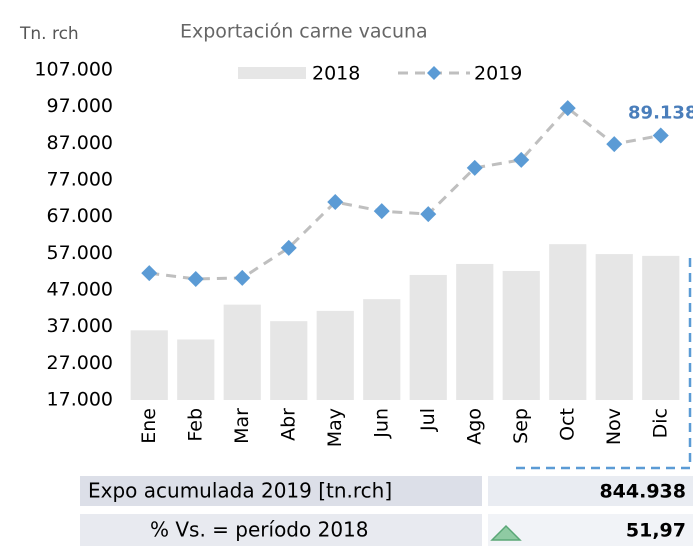 The width and height of the screenshot is (693, 555). Describe the element at coordinates (474, 426) in the screenshot. I see `x-tick-label: Ago` at that location.